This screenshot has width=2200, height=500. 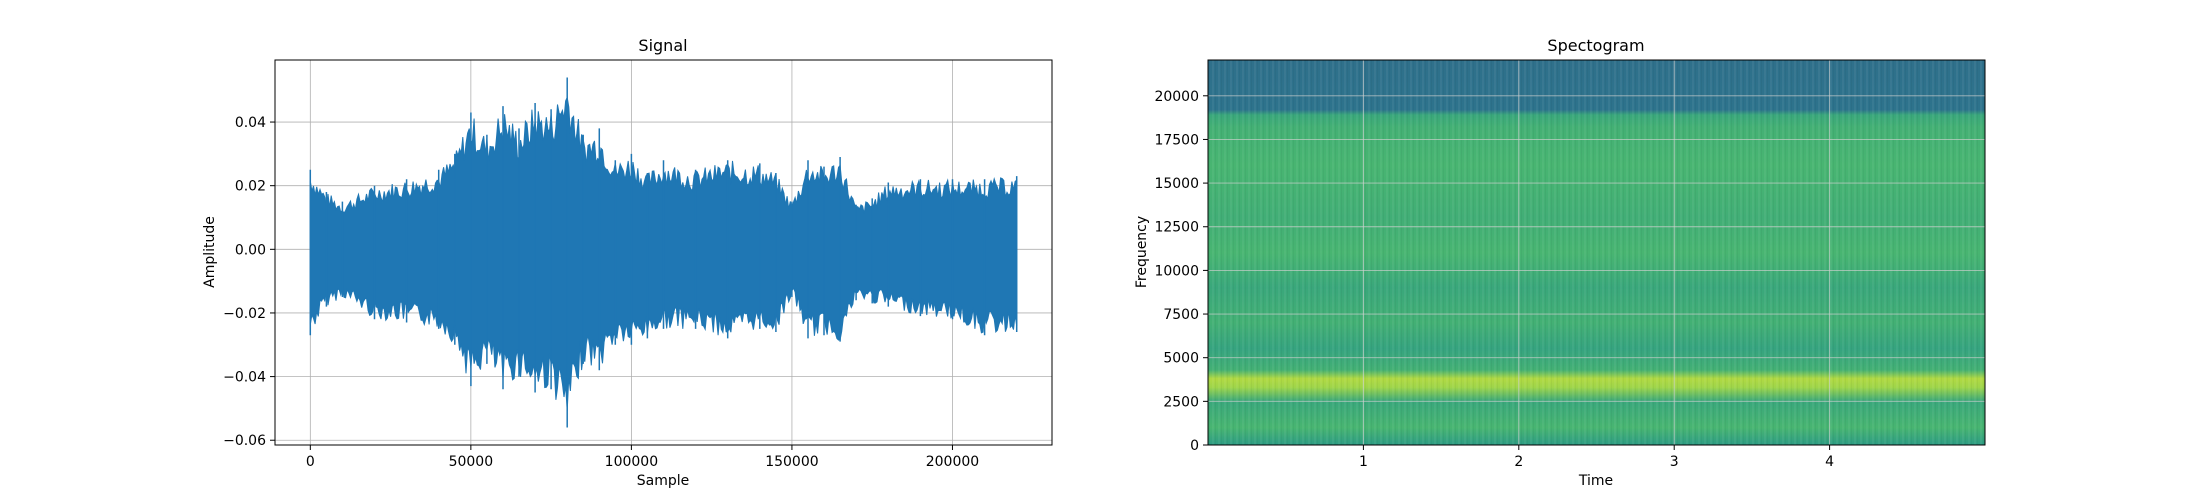 What do you see at coordinates (471, 462) in the screenshot?
I see `signal-x-tick-label: 50000` at bounding box center [471, 462].